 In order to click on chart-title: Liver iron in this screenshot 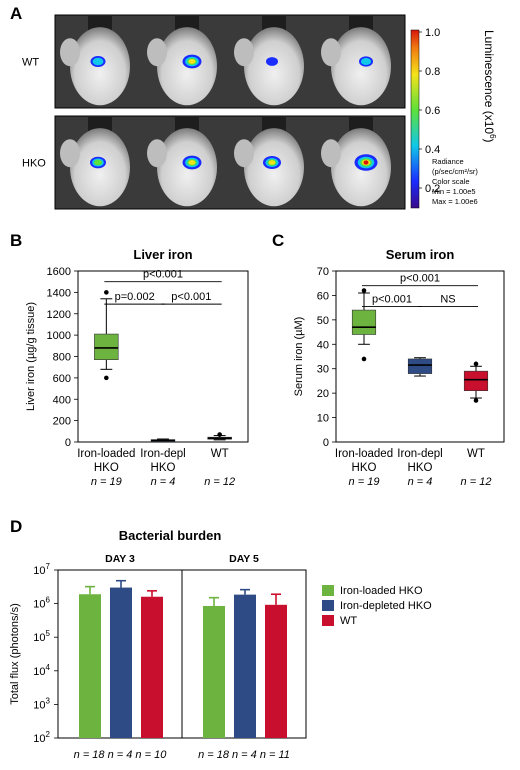, I will do `click(162, 254)`.